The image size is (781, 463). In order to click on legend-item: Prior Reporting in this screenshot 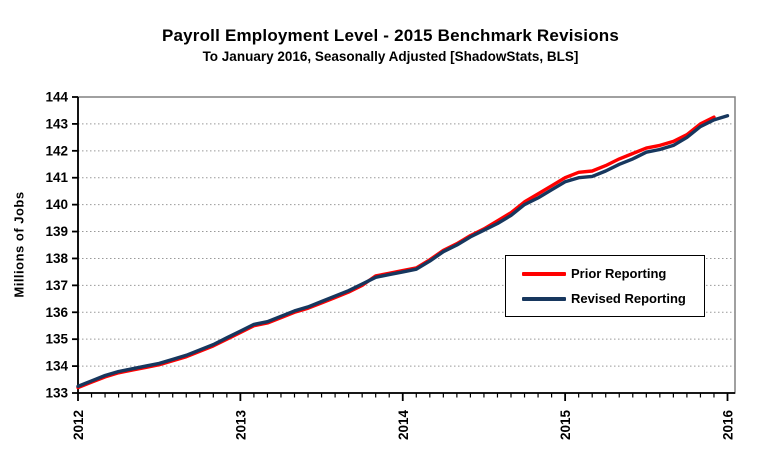, I will do `click(613, 273)`.